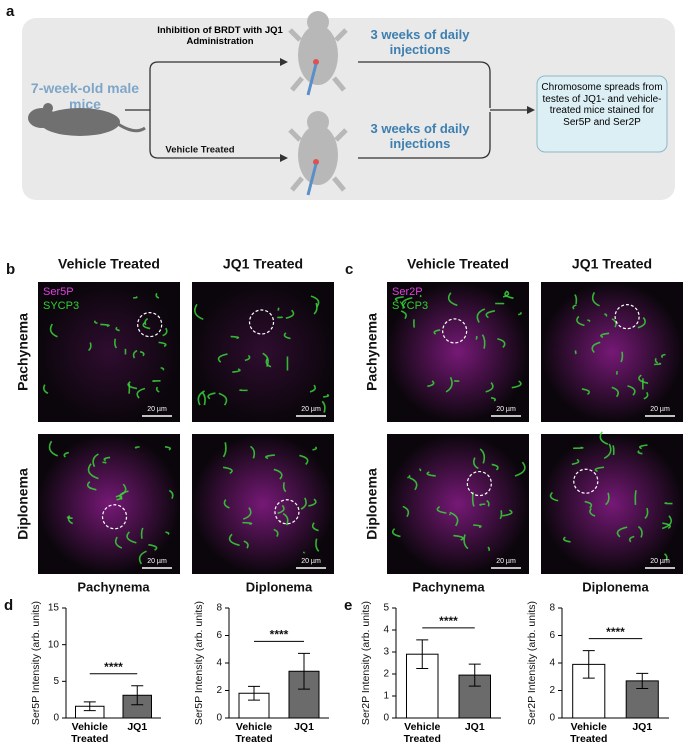 This screenshot has width=685, height=754. What do you see at coordinates (54, 644) in the screenshot?
I see `y-tick-label: 10` at bounding box center [54, 644].